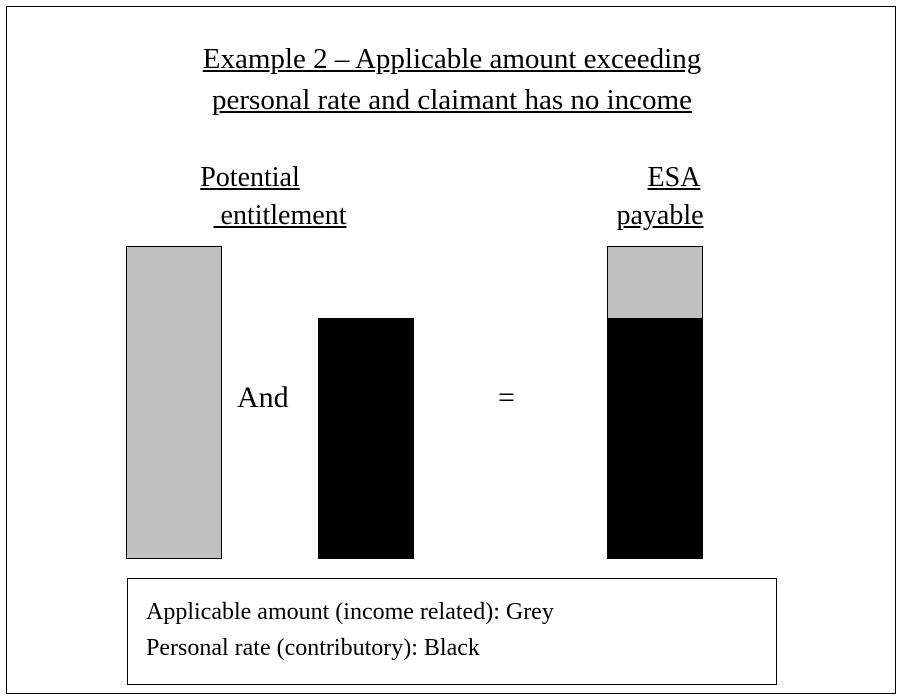 Image resolution: width=904 pixels, height=700 pixels. I want to click on diagram-title-line-2: personal rate and claimant has no income, so click(452, 100).